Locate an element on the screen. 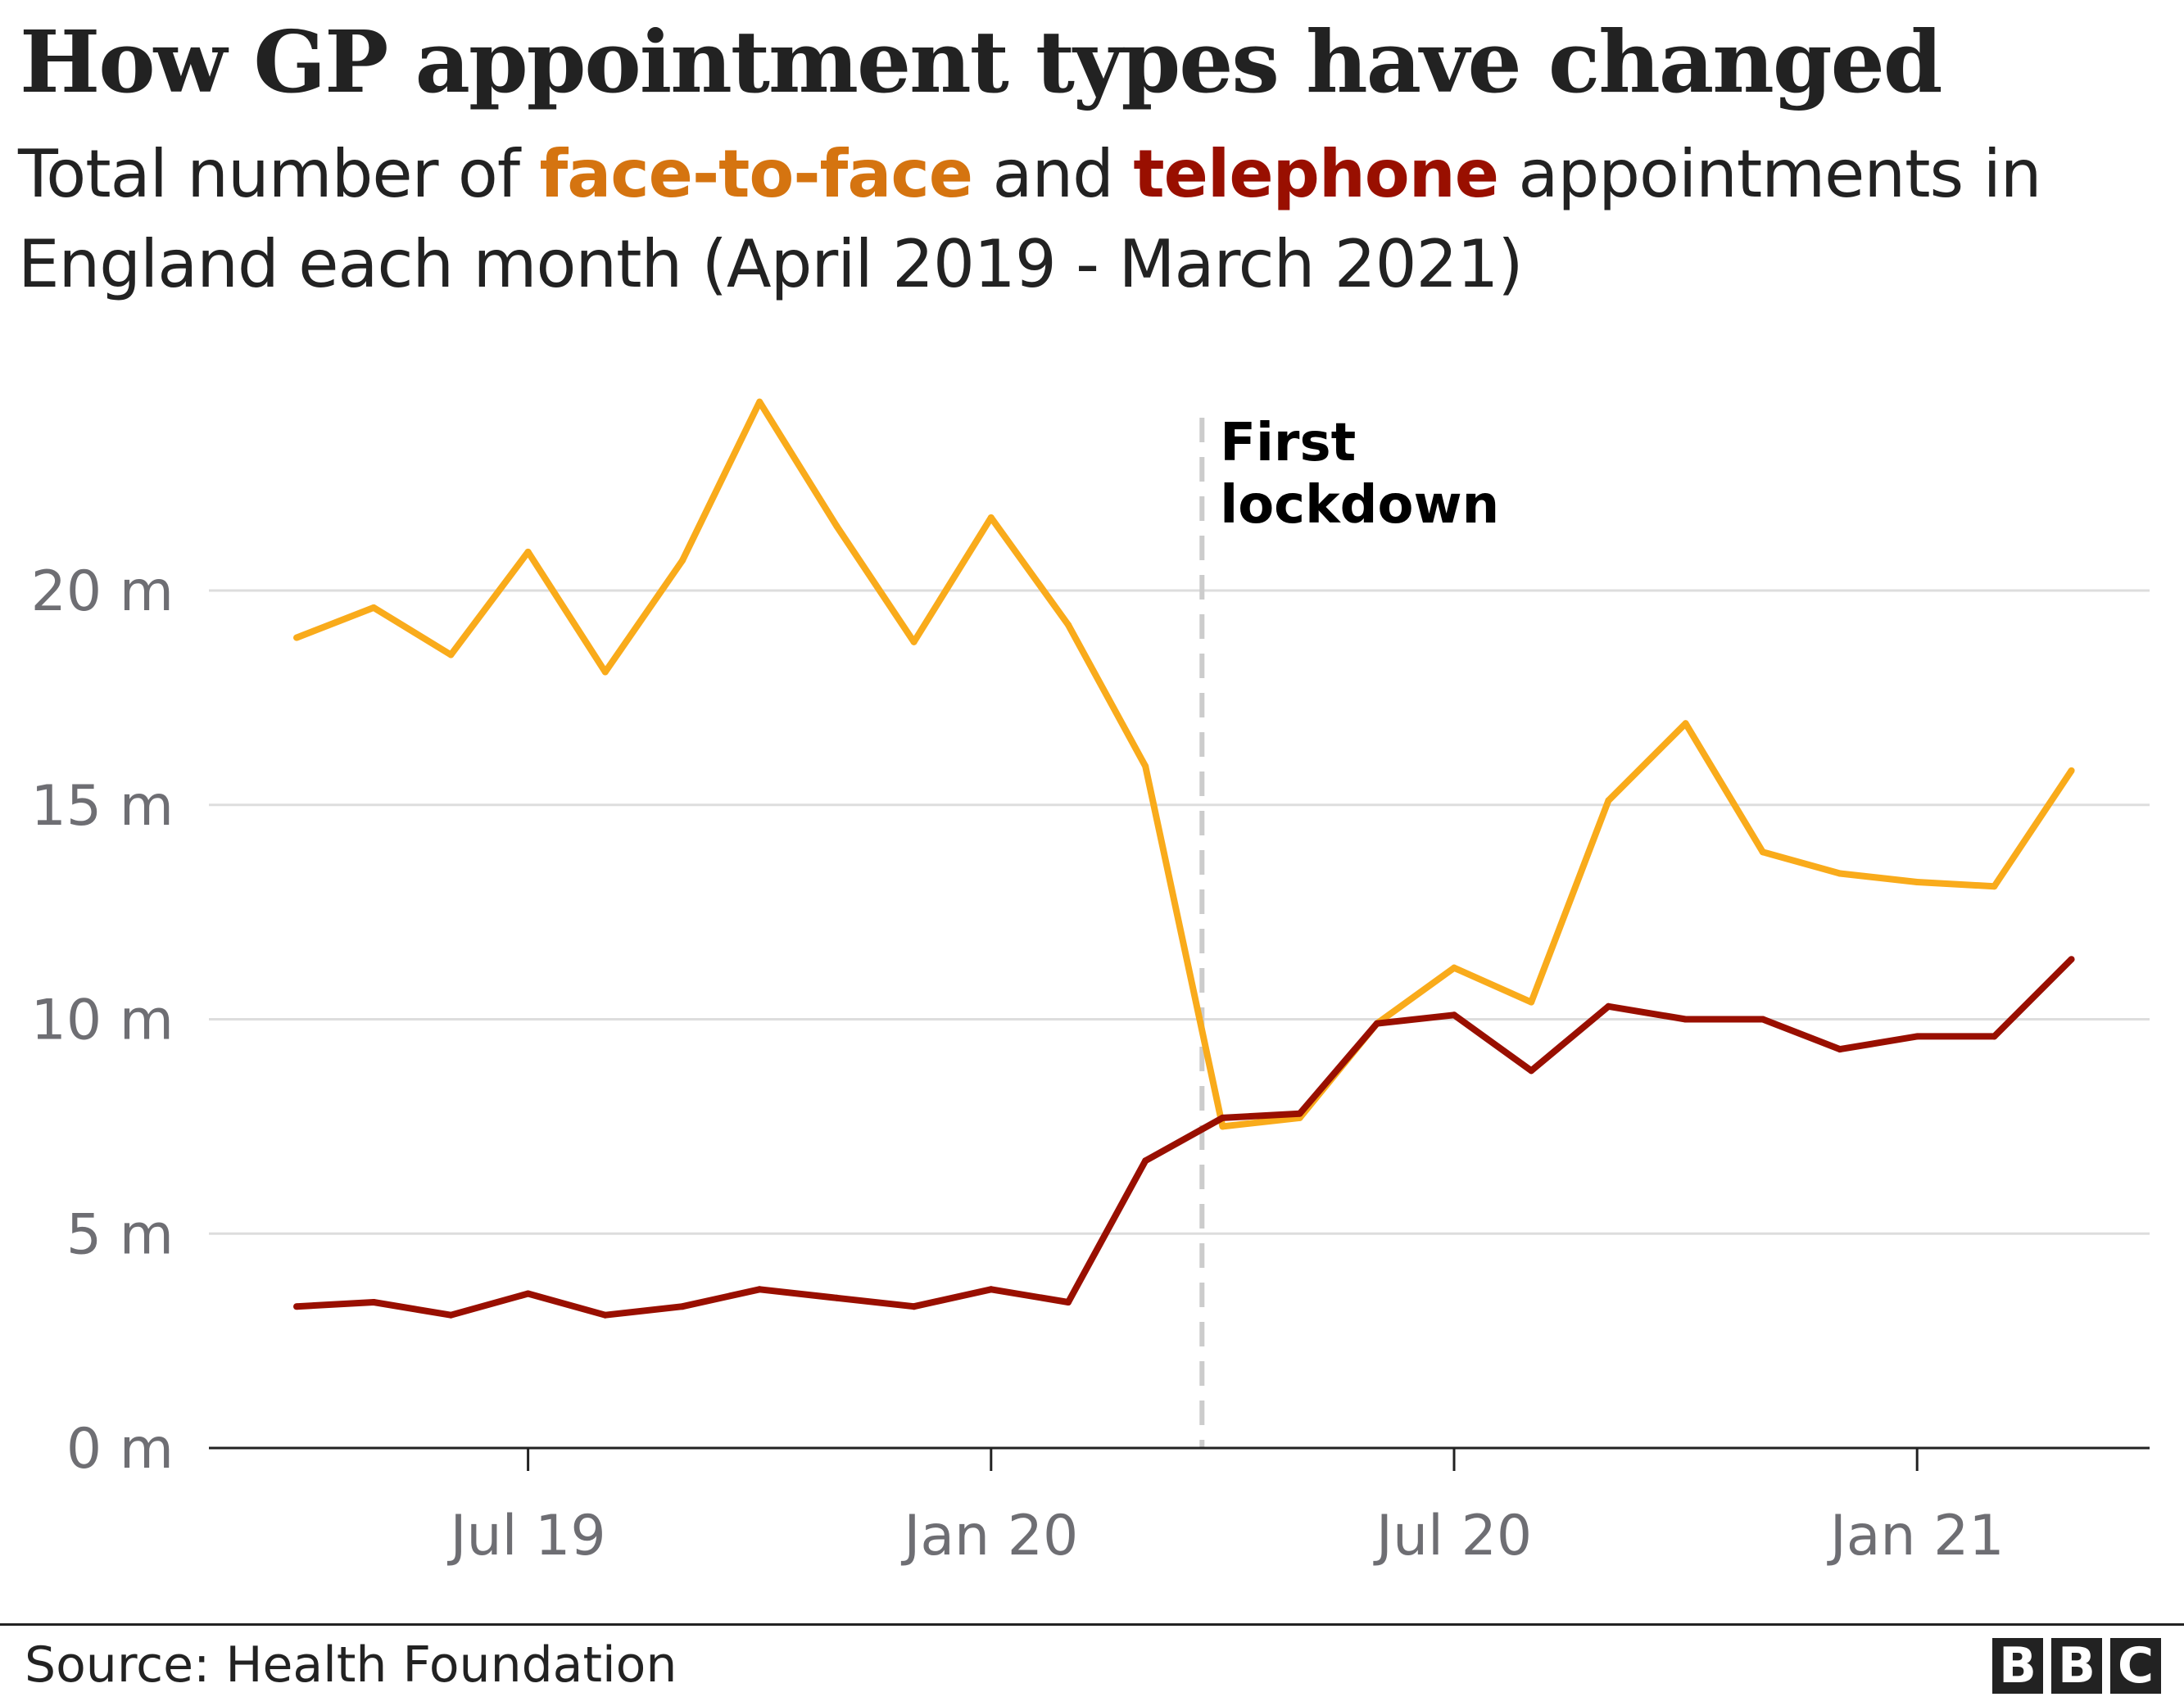  annotation-label-line1: First is located at coordinates (1288, 443).